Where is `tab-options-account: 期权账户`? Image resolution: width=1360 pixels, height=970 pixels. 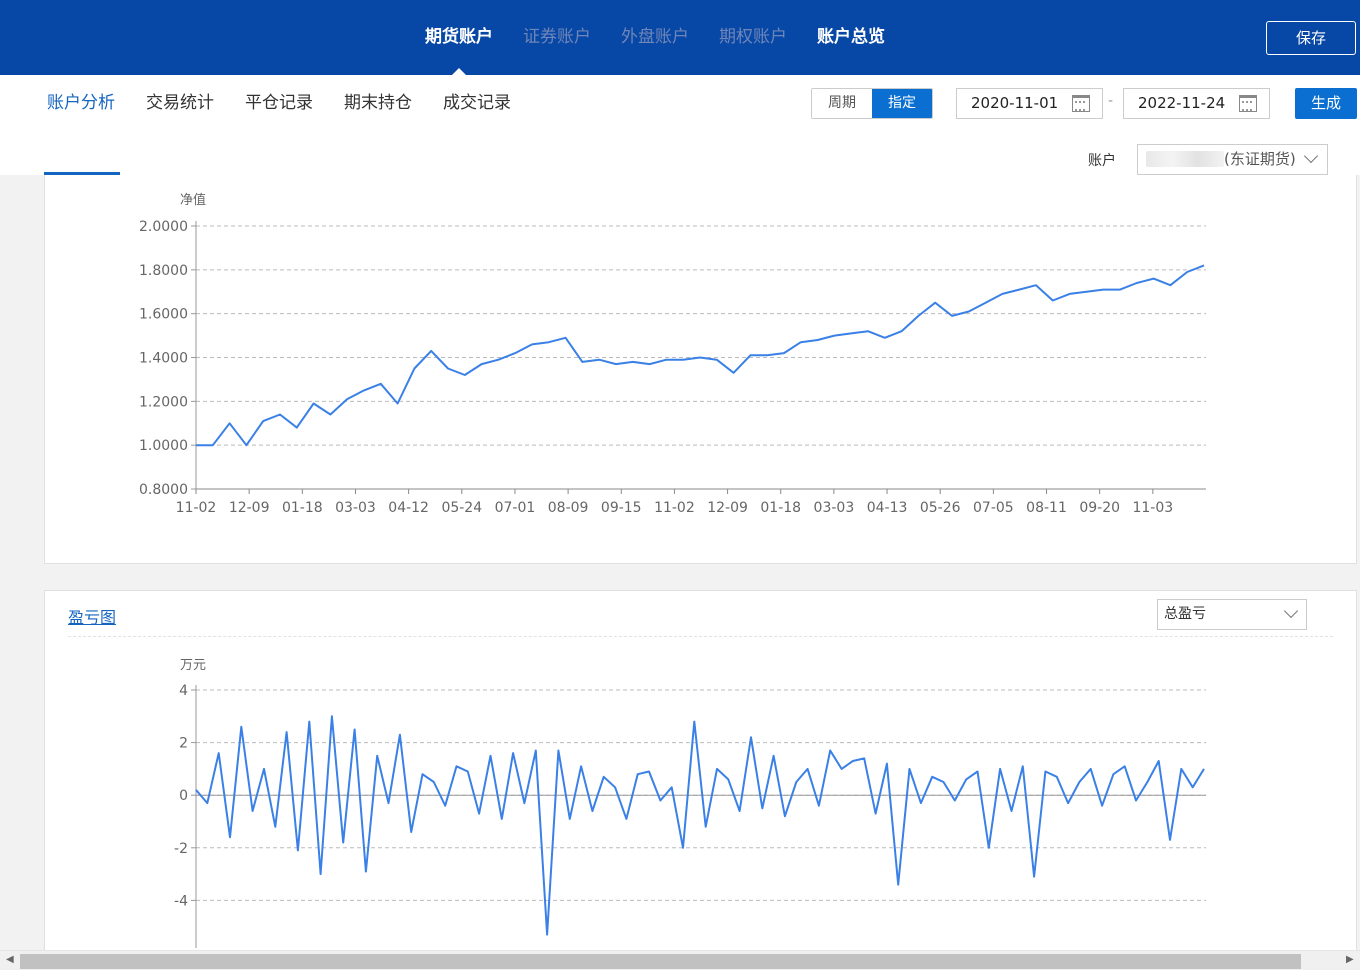
tab-options-account: 期权账户 is located at coordinates (753, 37).